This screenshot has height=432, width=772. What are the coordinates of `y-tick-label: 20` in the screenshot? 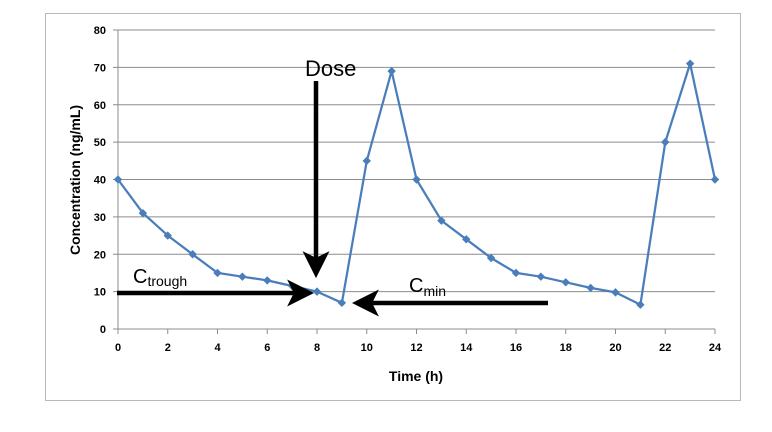 It's located at (100, 255).